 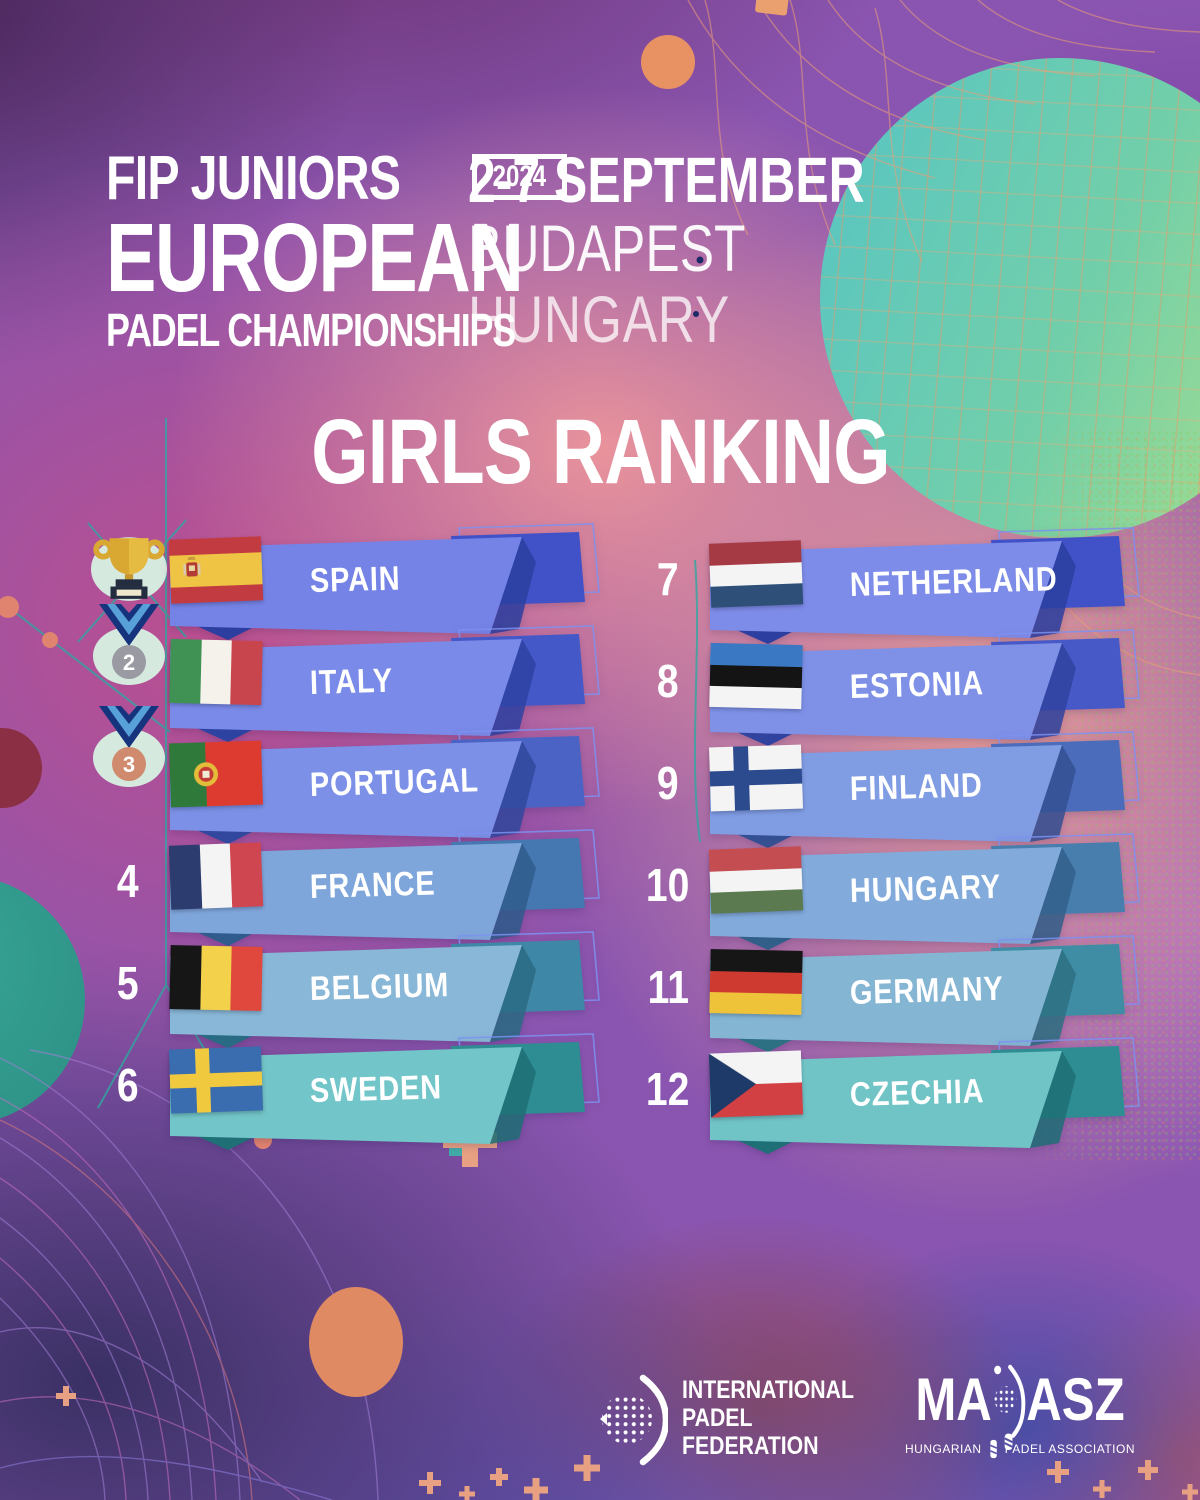 I want to click on bronze-medal-icon: 3, so click(x=129, y=746).